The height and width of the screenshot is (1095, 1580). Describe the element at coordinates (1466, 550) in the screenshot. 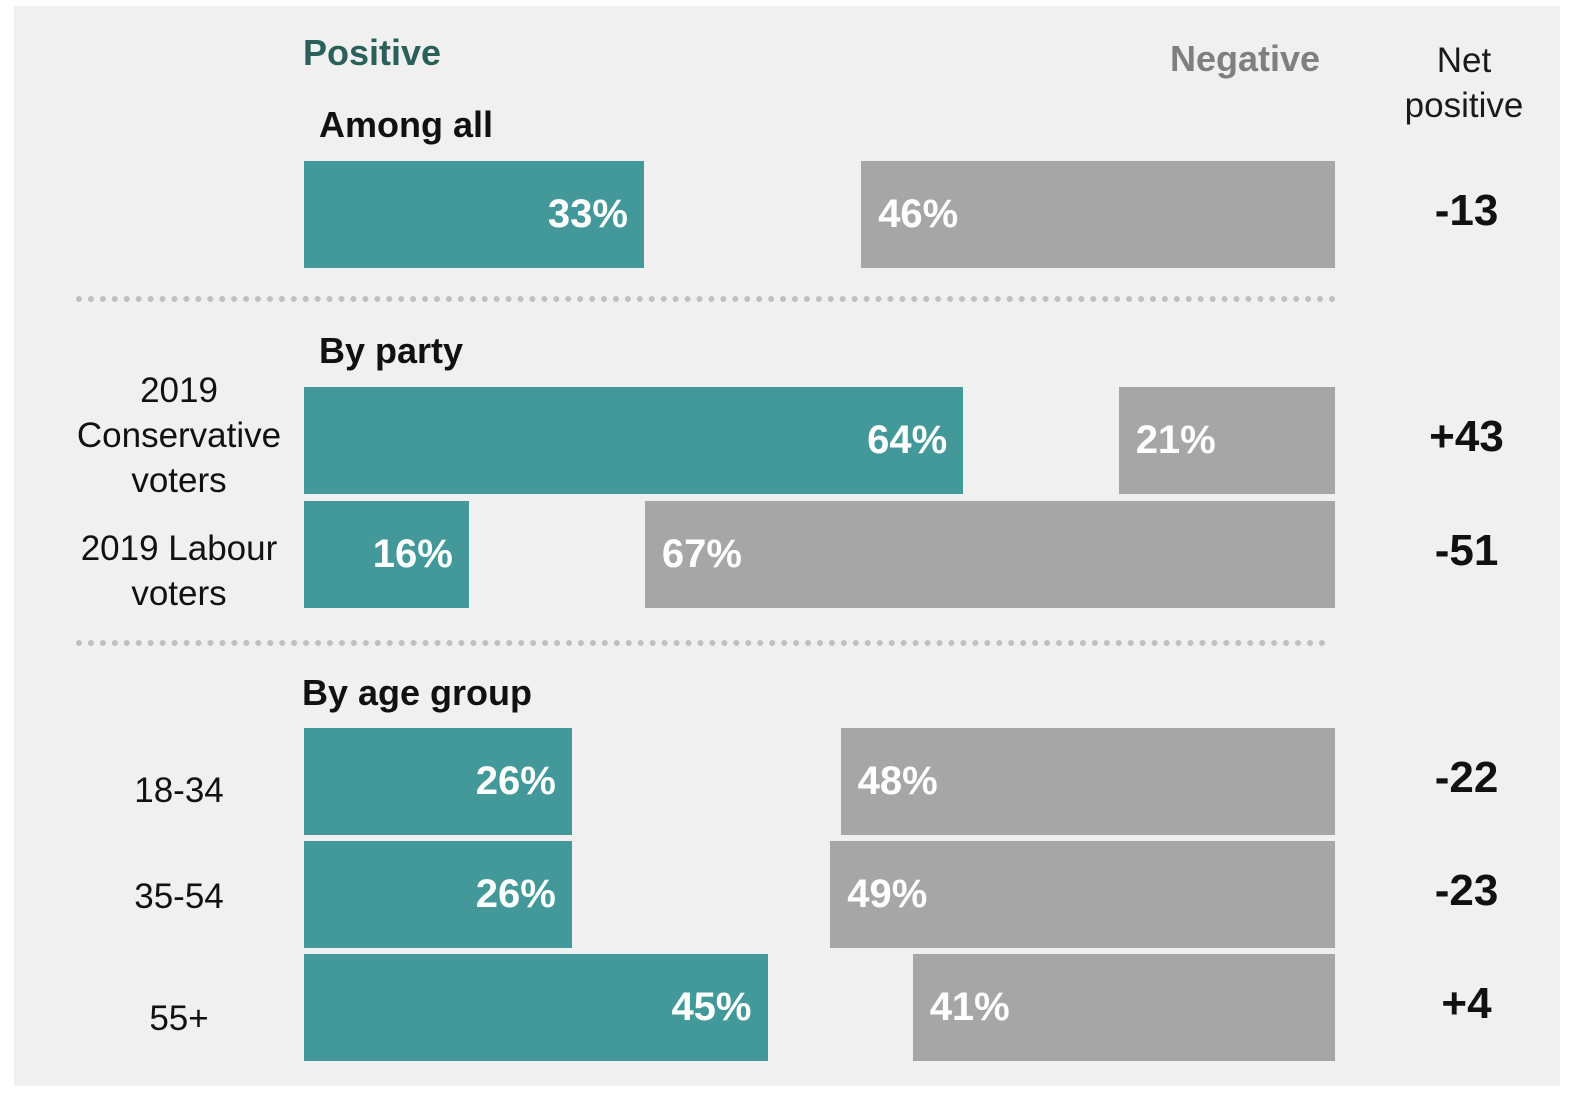

I see `net-positive-value: -51` at that location.